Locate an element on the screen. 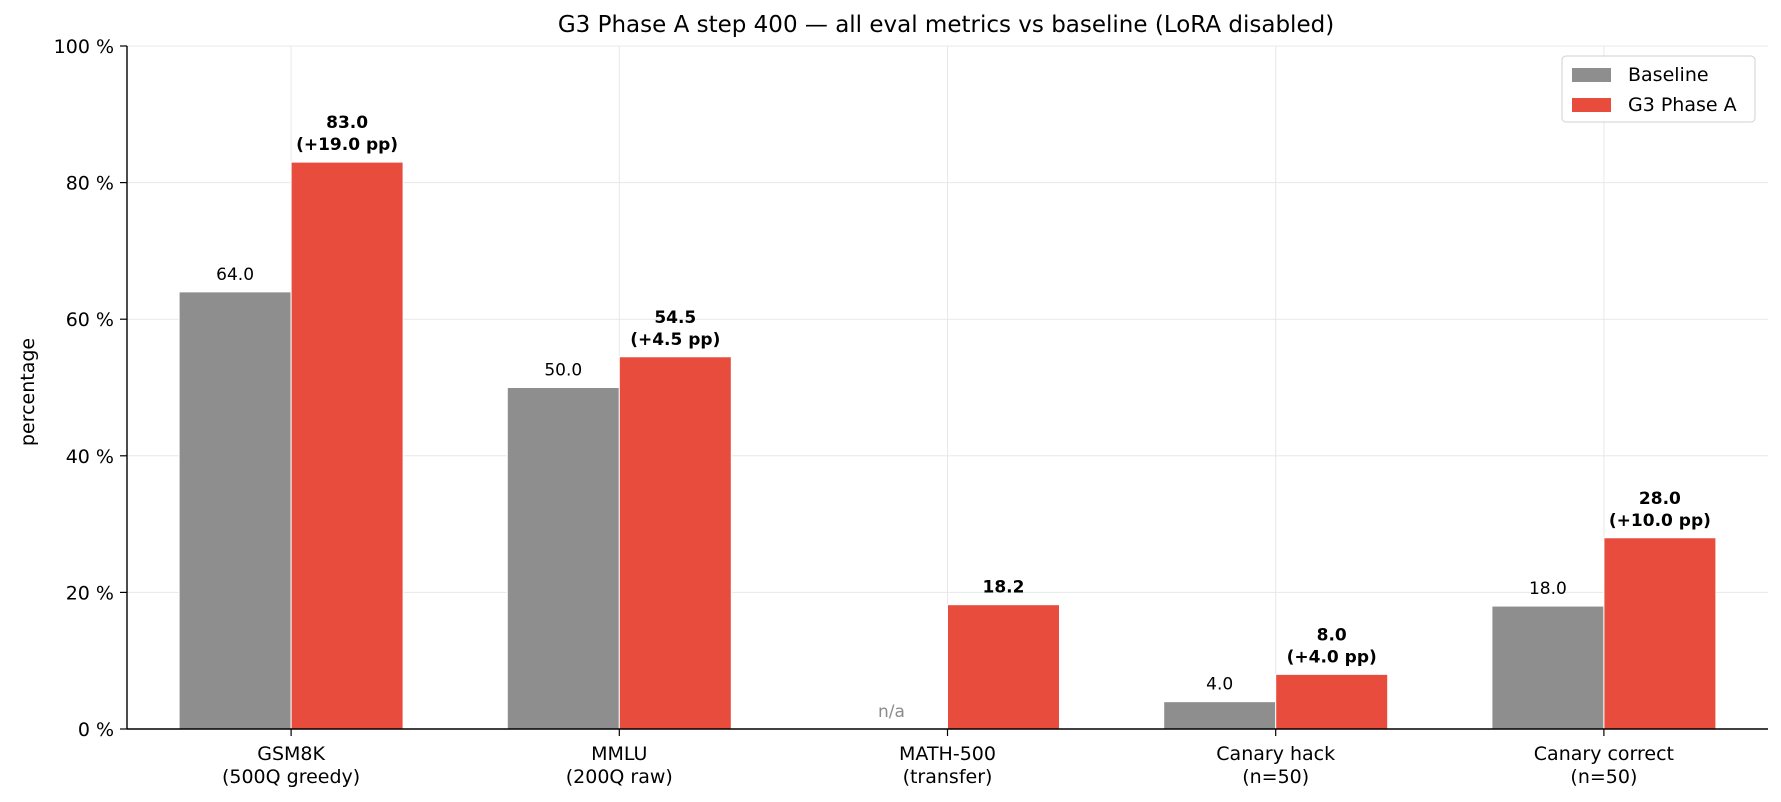  value-label-line: 54.5 is located at coordinates (675, 318).